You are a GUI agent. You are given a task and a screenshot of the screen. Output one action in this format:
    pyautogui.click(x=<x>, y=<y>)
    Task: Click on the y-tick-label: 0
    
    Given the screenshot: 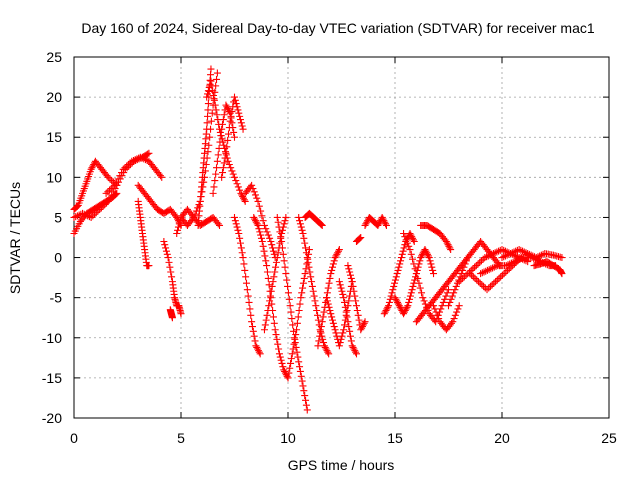 What is the action you would take?
    pyautogui.click(x=58, y=258)
    